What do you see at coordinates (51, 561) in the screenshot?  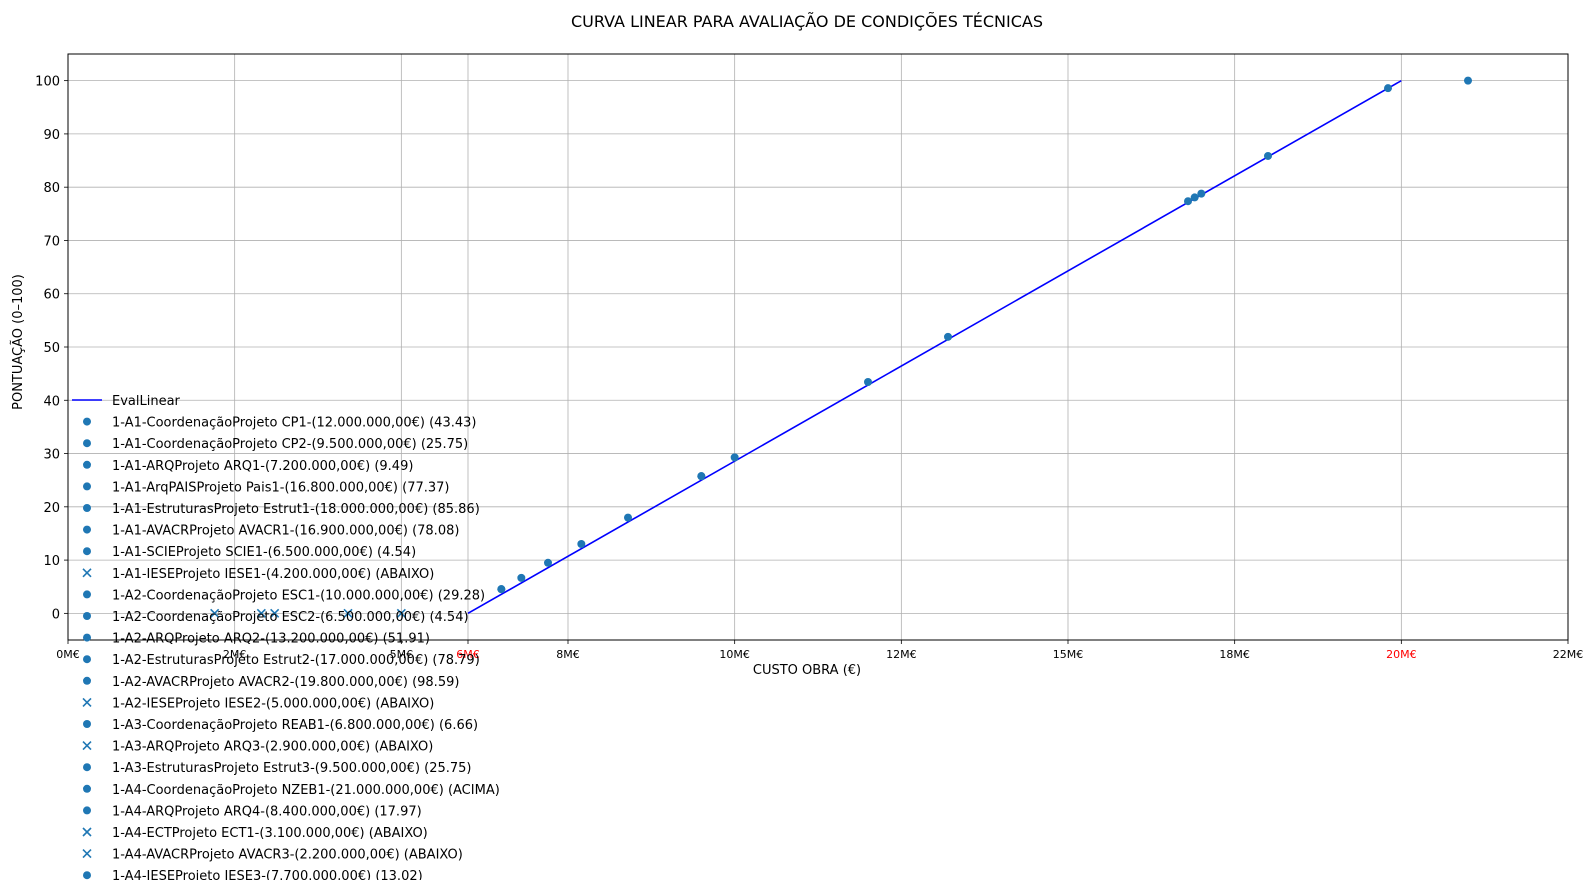 I see `y-tick-label: 10` at bounding box center [51, 561].